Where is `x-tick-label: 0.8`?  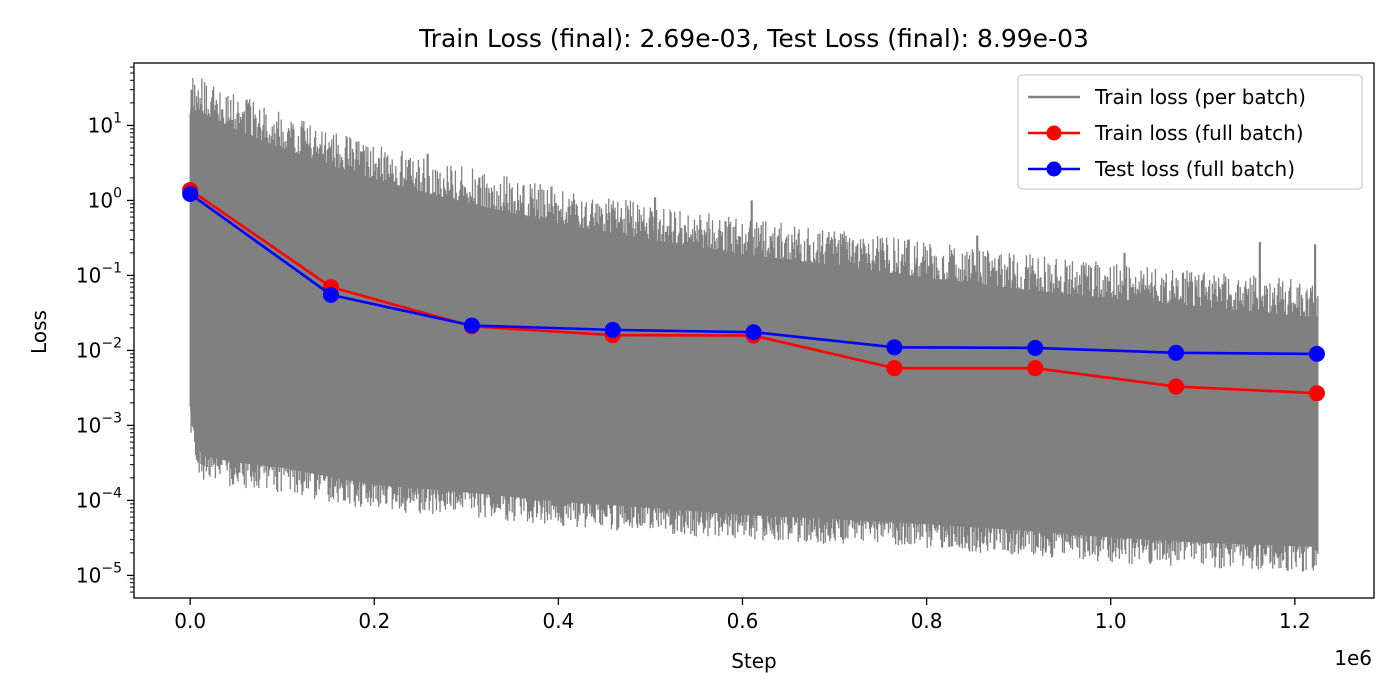
x-tick-label: 0.8 is located at coordinates (927, 621).